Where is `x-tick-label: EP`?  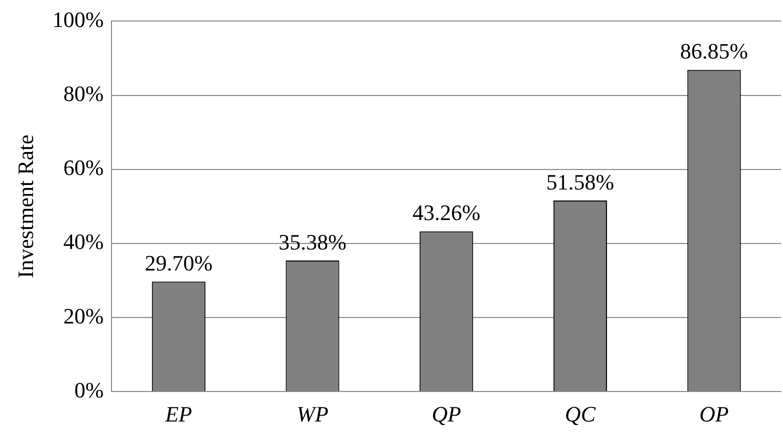
x-tick-label: EP is located at coordinates (178, 414).